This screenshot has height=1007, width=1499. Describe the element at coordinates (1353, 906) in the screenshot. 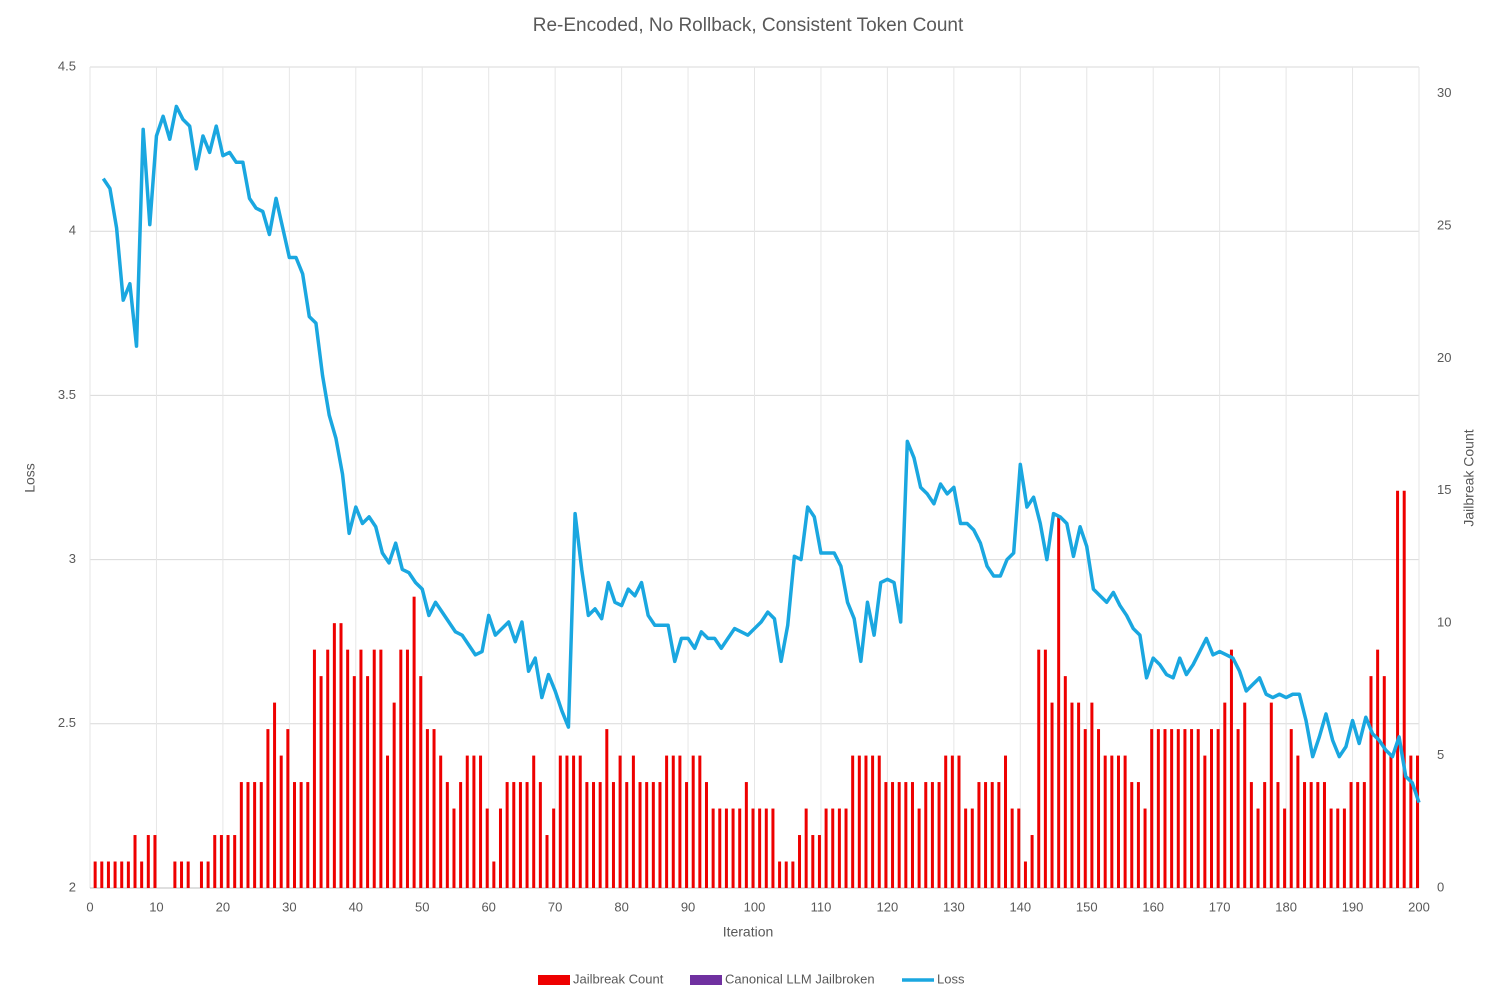

I see `x-tick-label: 190` at that location.